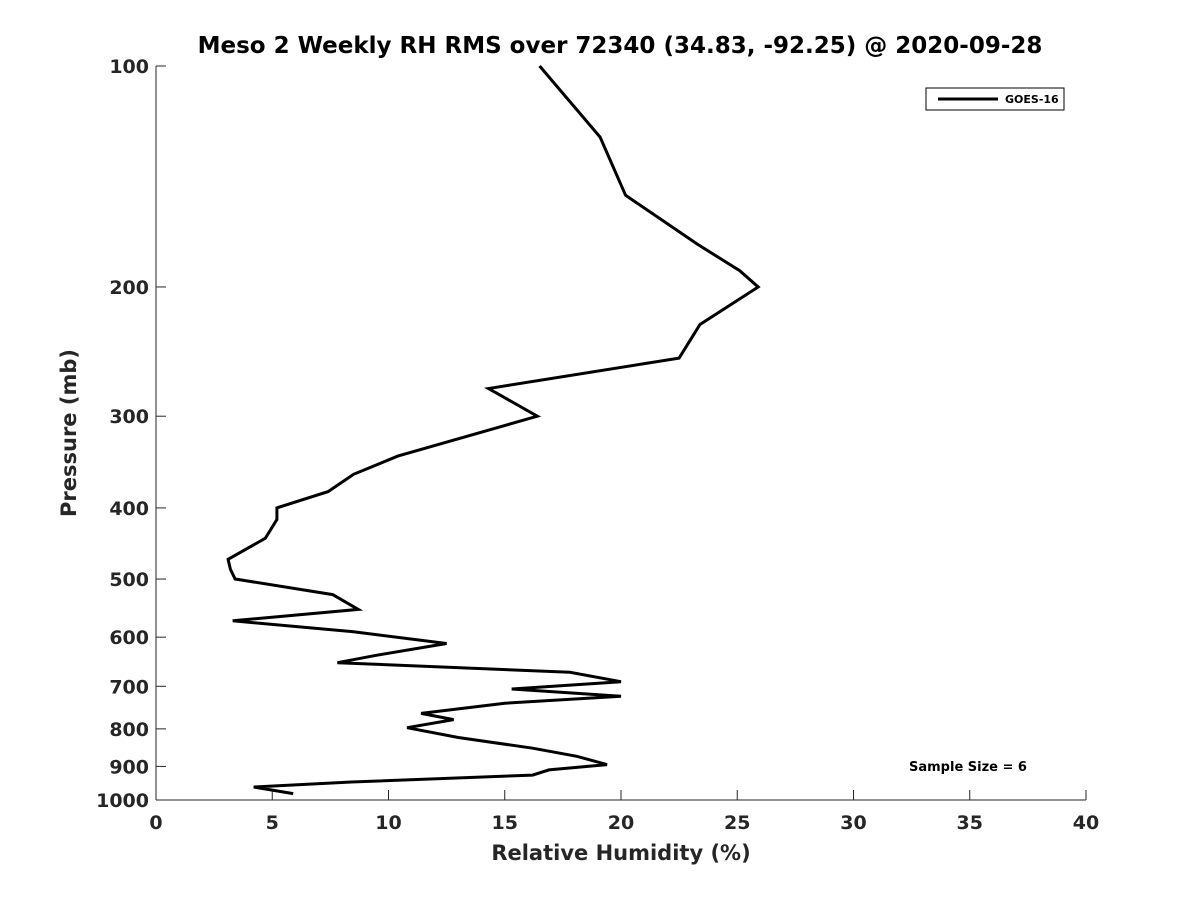 This screenshot has width=1200, height=900. Describe the element at coordinates (1032, 99) in the screenshot. I see `legend-label-goes-16: GOES-16` at that location.